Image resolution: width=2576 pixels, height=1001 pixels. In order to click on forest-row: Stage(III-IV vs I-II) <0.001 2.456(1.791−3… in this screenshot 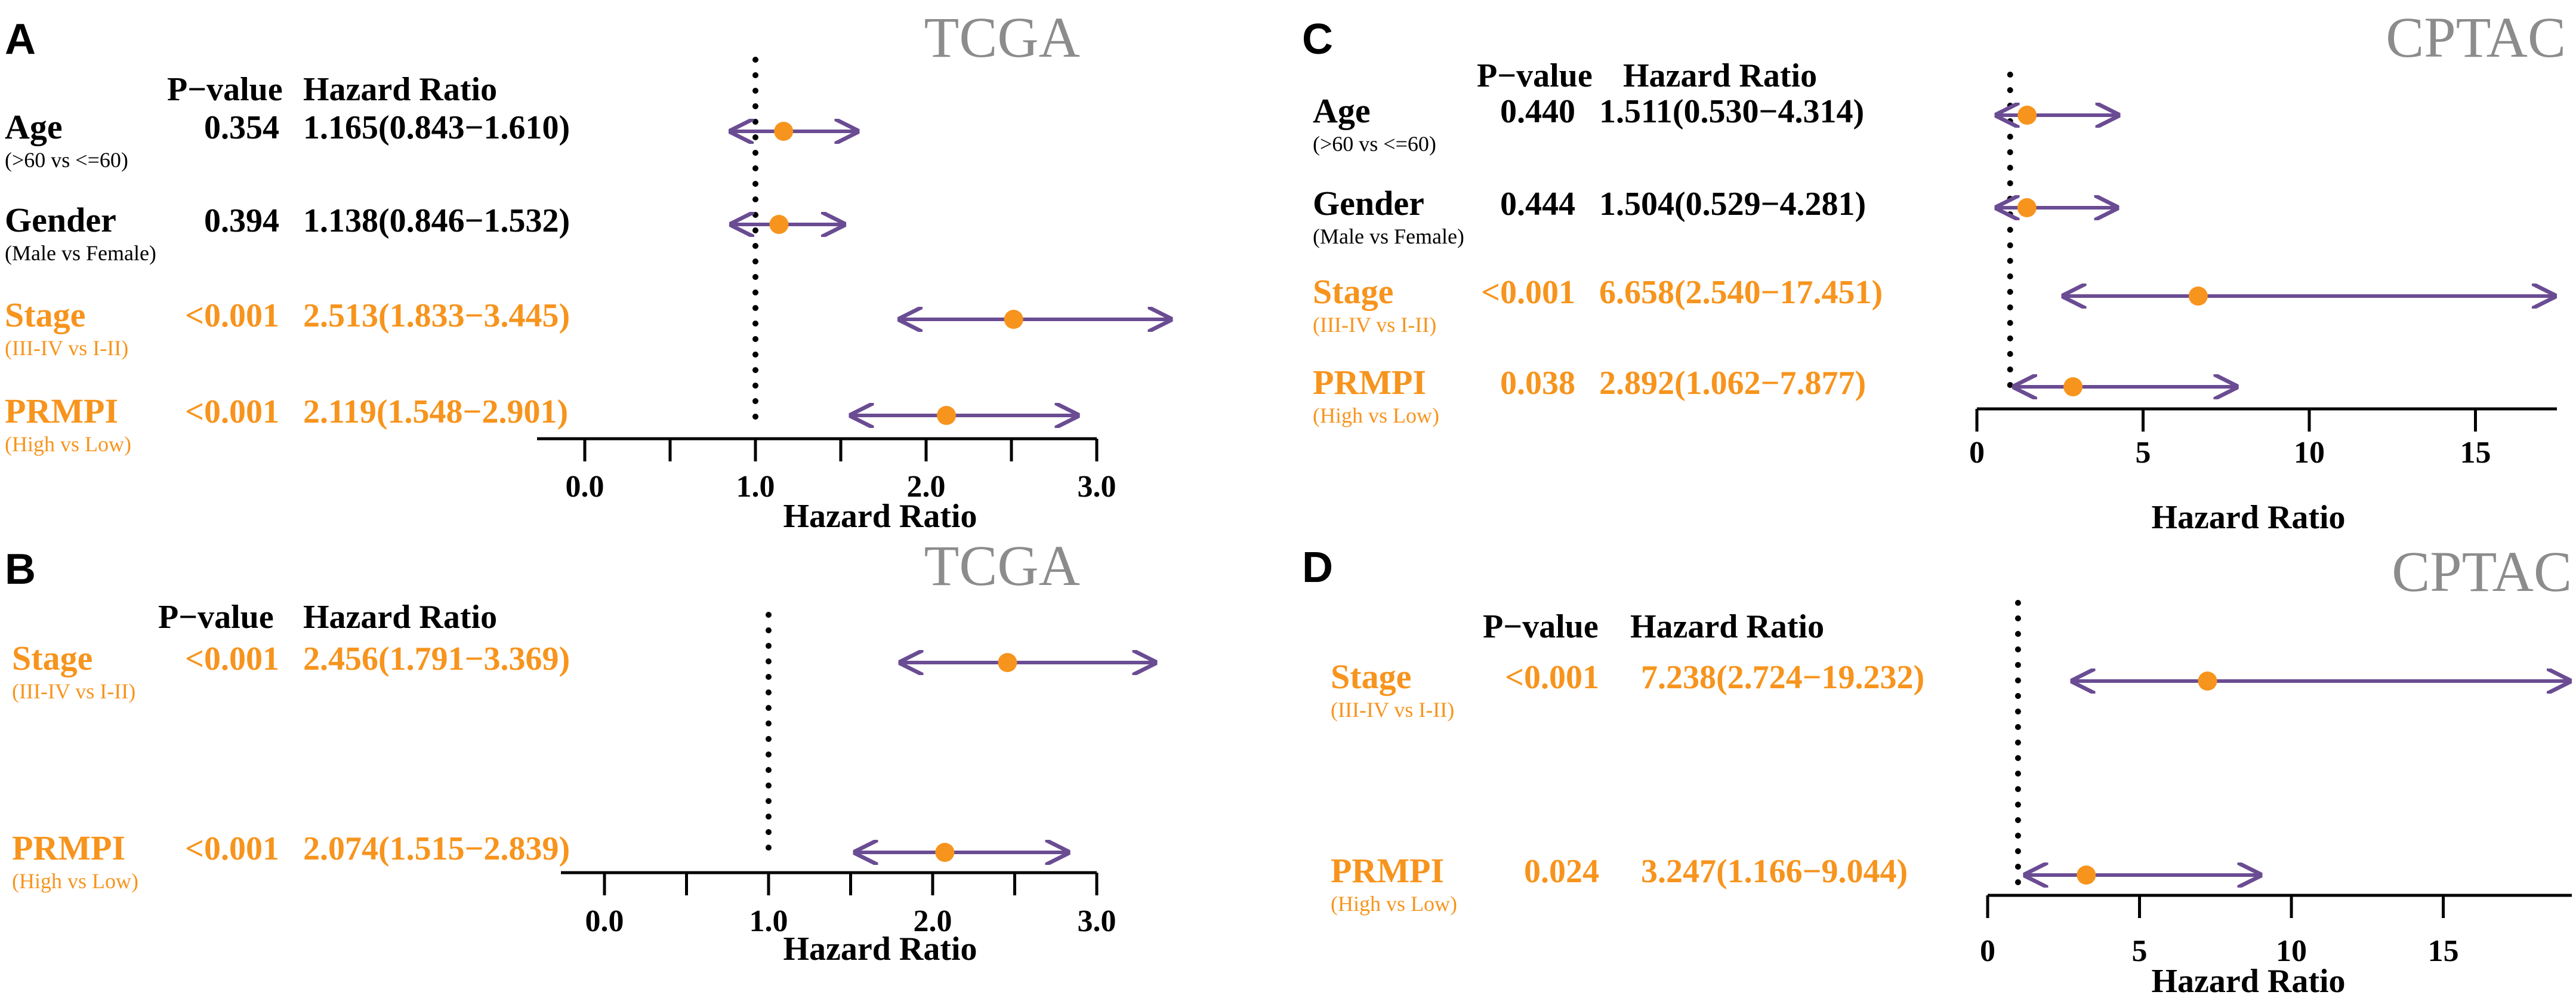, I will do `click(585, 671)`.